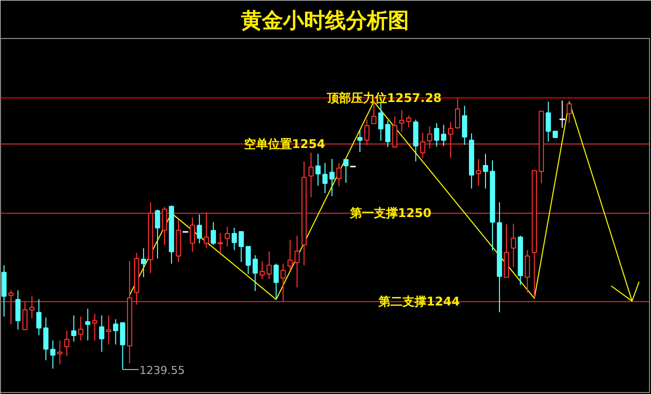 The height and width of the screenshot is (394, 651). Describe the element at coordinates (162, 370) in the screenshot. I see `annotation: 1239.55` at that location.